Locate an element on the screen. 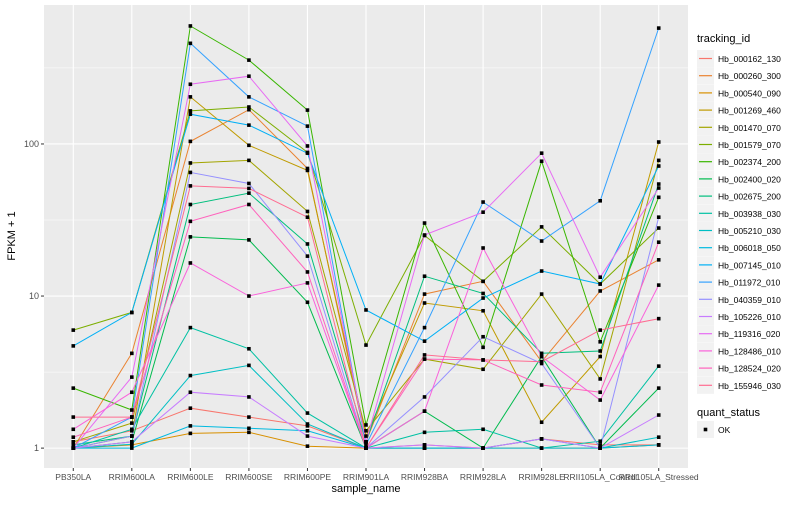 The image size is (800, 505). y-tick-label: 100 is located at coordinates (31, 144).